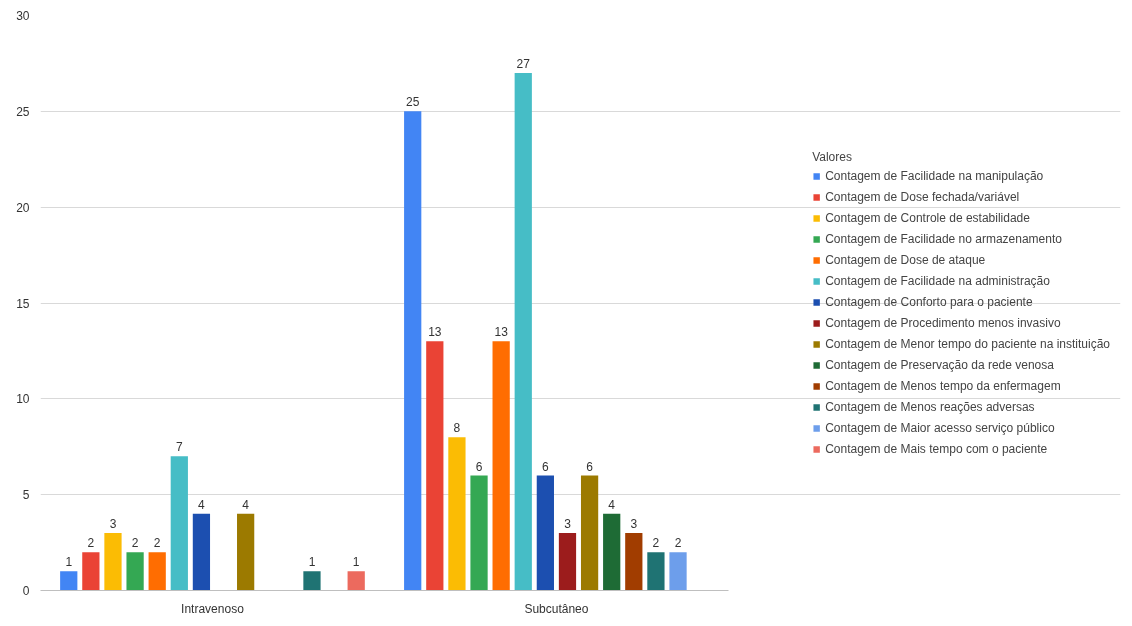 This screenshot has width=1132, height=626. I want to click on legend-label: Contagem de Menos reações adversas, so click(930, 406).